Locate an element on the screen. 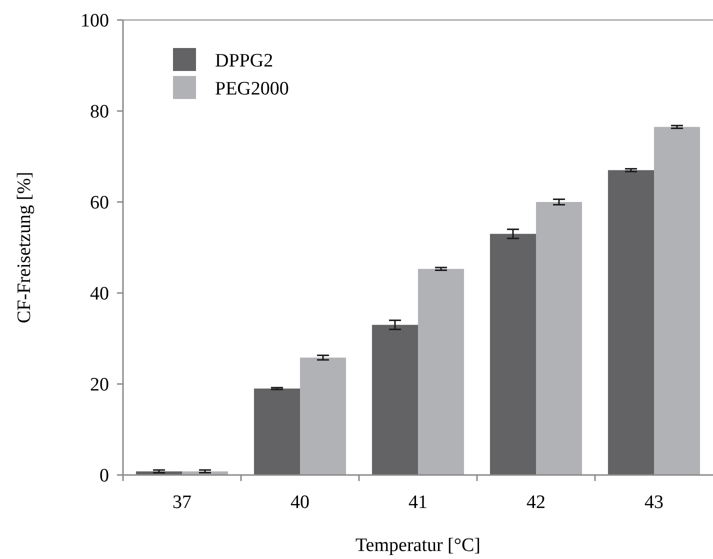  y-tick-label: 100 is located at coordinates (94, 21).